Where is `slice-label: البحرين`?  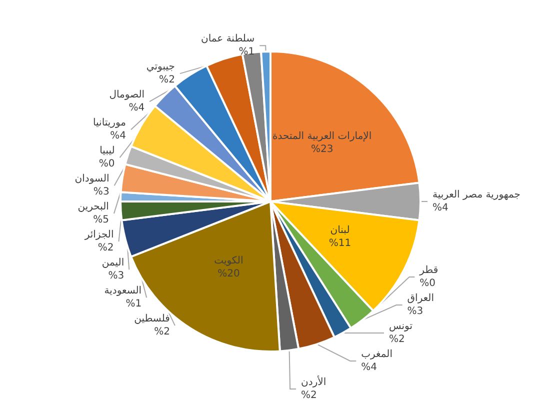
slice-label: البحرين is located at coordinates (93, 207).